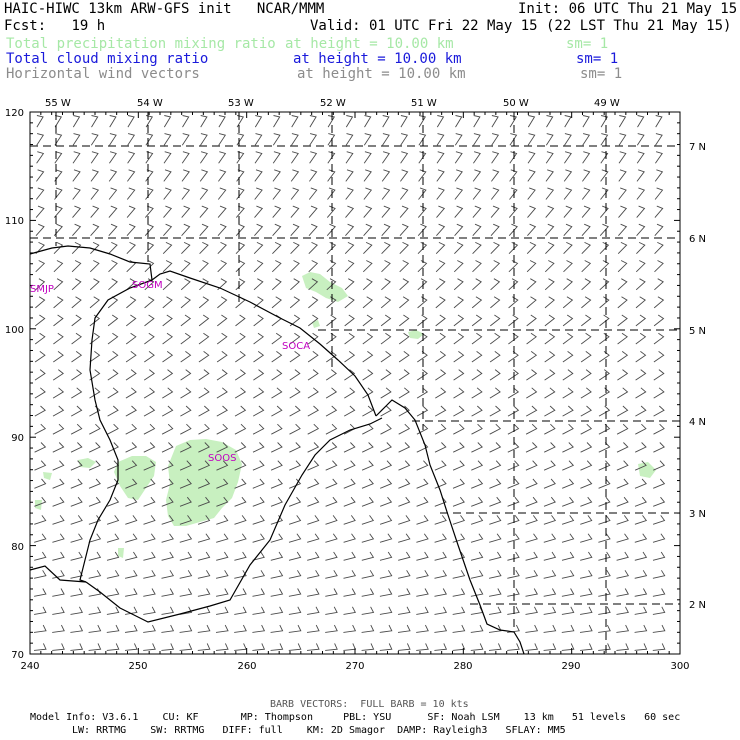  Describe the element at coordinates (333, 103) in the screenshot. I see `lon-label: 52 W` at that location.